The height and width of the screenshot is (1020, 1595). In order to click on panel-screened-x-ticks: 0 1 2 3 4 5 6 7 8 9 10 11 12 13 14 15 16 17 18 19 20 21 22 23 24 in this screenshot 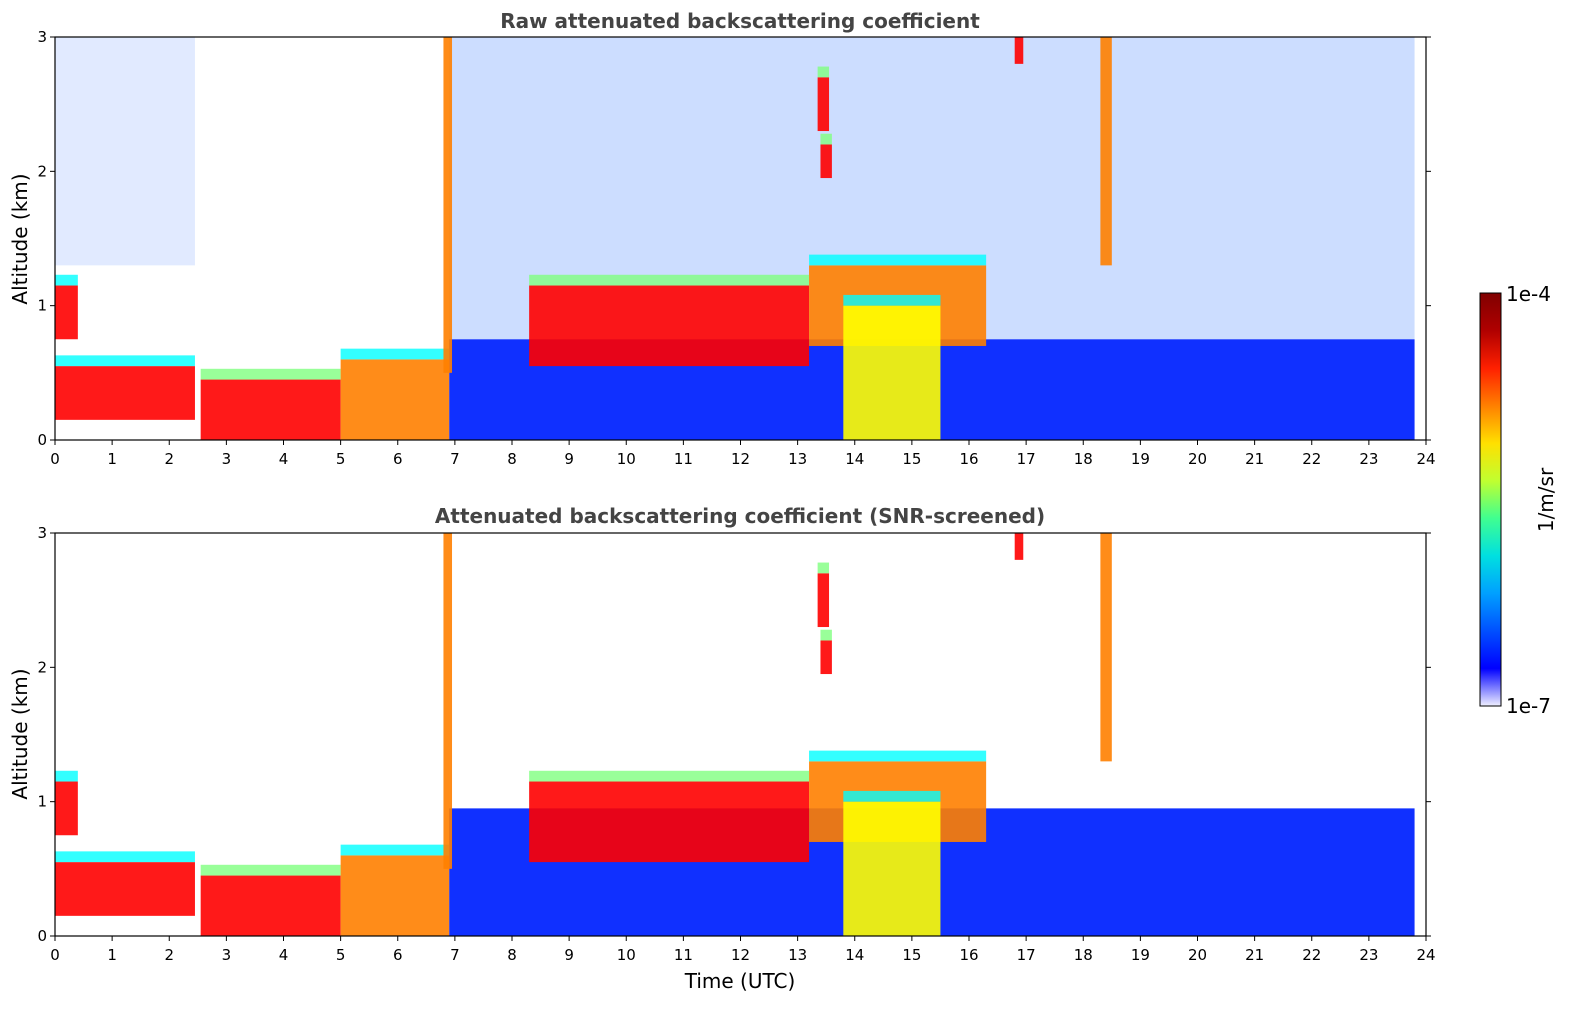, I will do `click(743, 950)`.